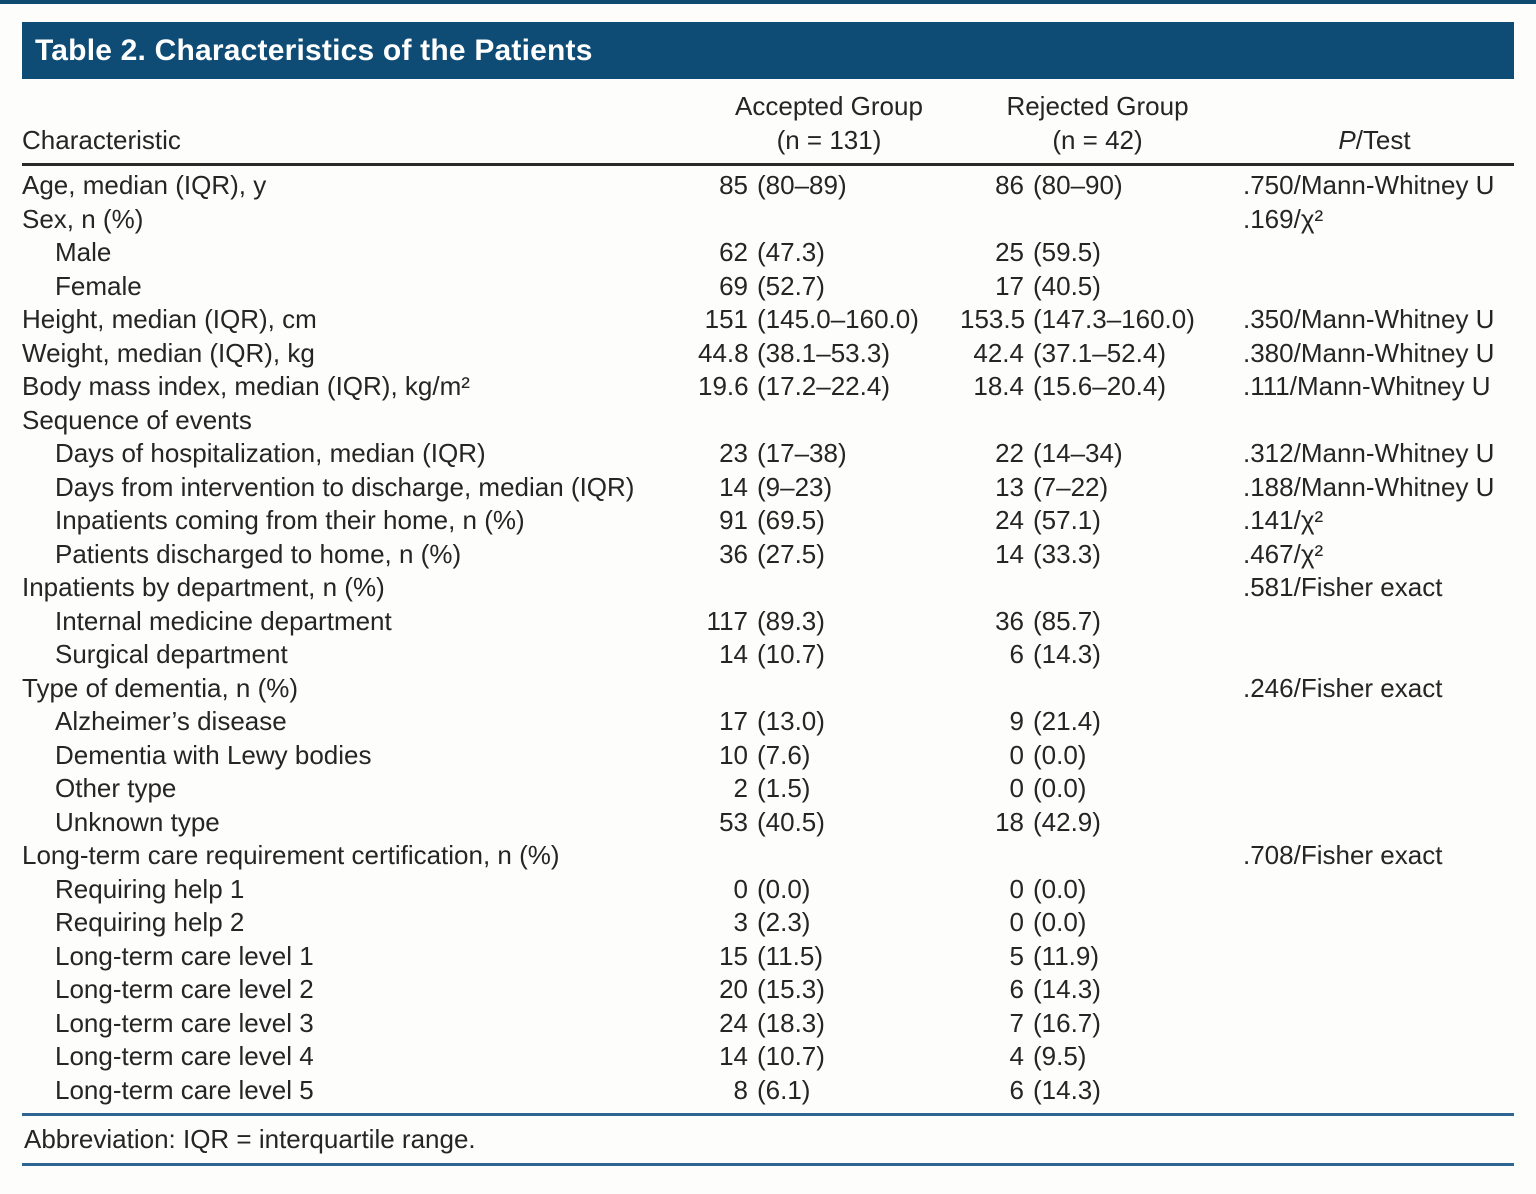 This screenshot has width=1536, height=1194. I want to click on characteristic-cell: Surgical department, so click(171, 654).